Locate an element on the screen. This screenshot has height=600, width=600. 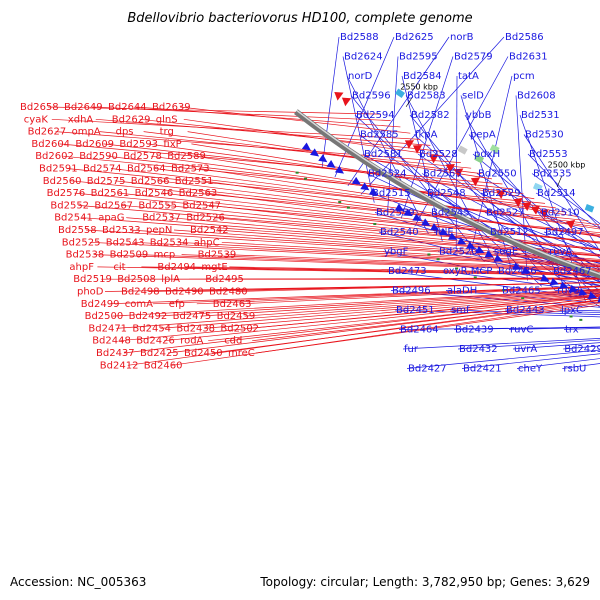
gene-label: Bd2412 is located at coordinates (119, 365).